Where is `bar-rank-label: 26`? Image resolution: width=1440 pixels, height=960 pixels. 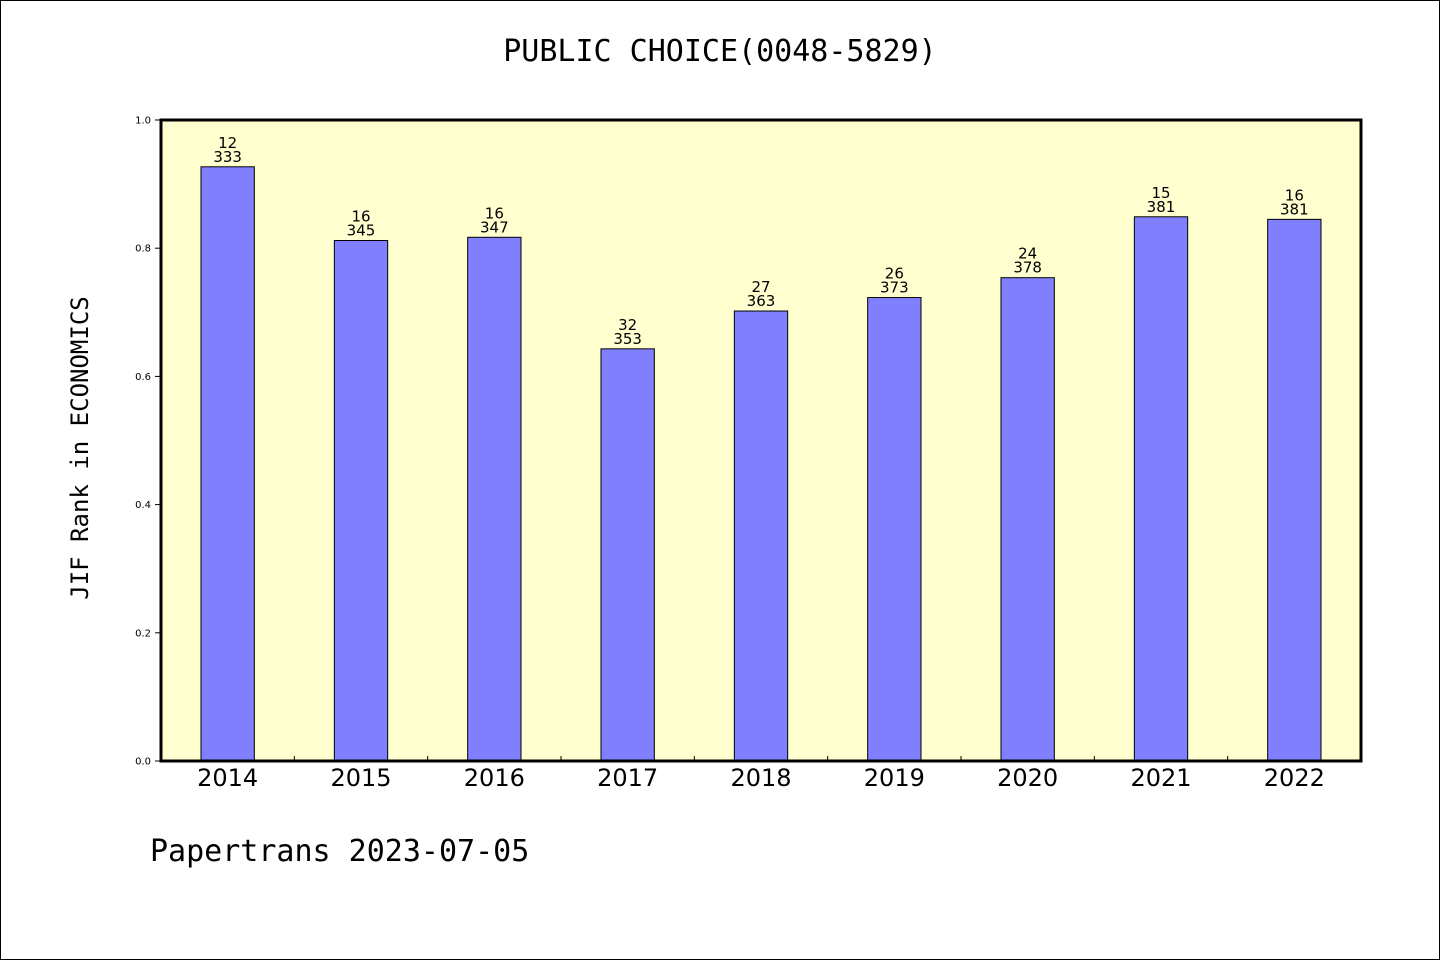
bar-rank-label: 26 is located at coordinates (894, 274).